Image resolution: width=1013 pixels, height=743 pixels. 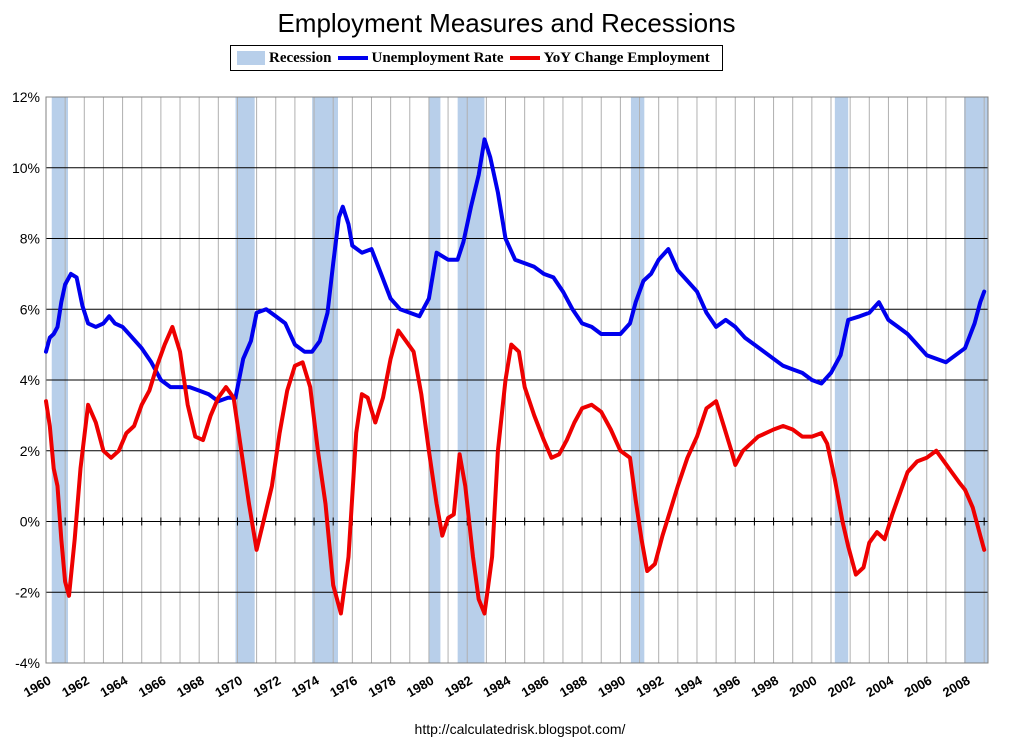 I want to click on y-tick-label: -2%, so click(x=27, y=592).